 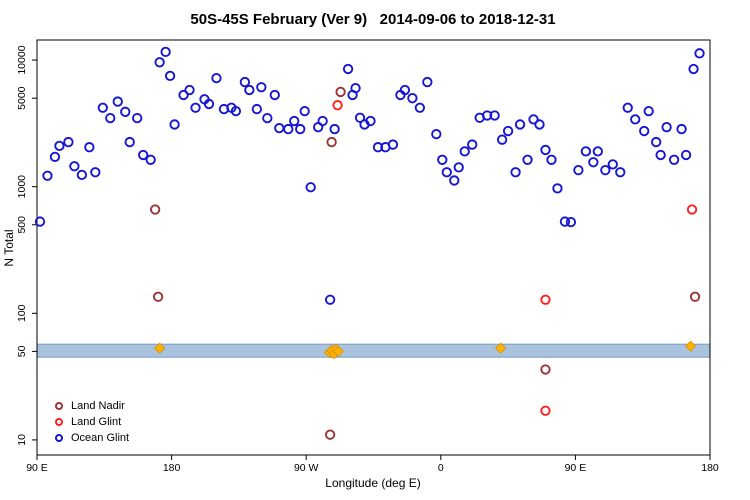 I want to click on legend: Land Nadir Land Glint Ocean Glint, so click(x=92, y=421).